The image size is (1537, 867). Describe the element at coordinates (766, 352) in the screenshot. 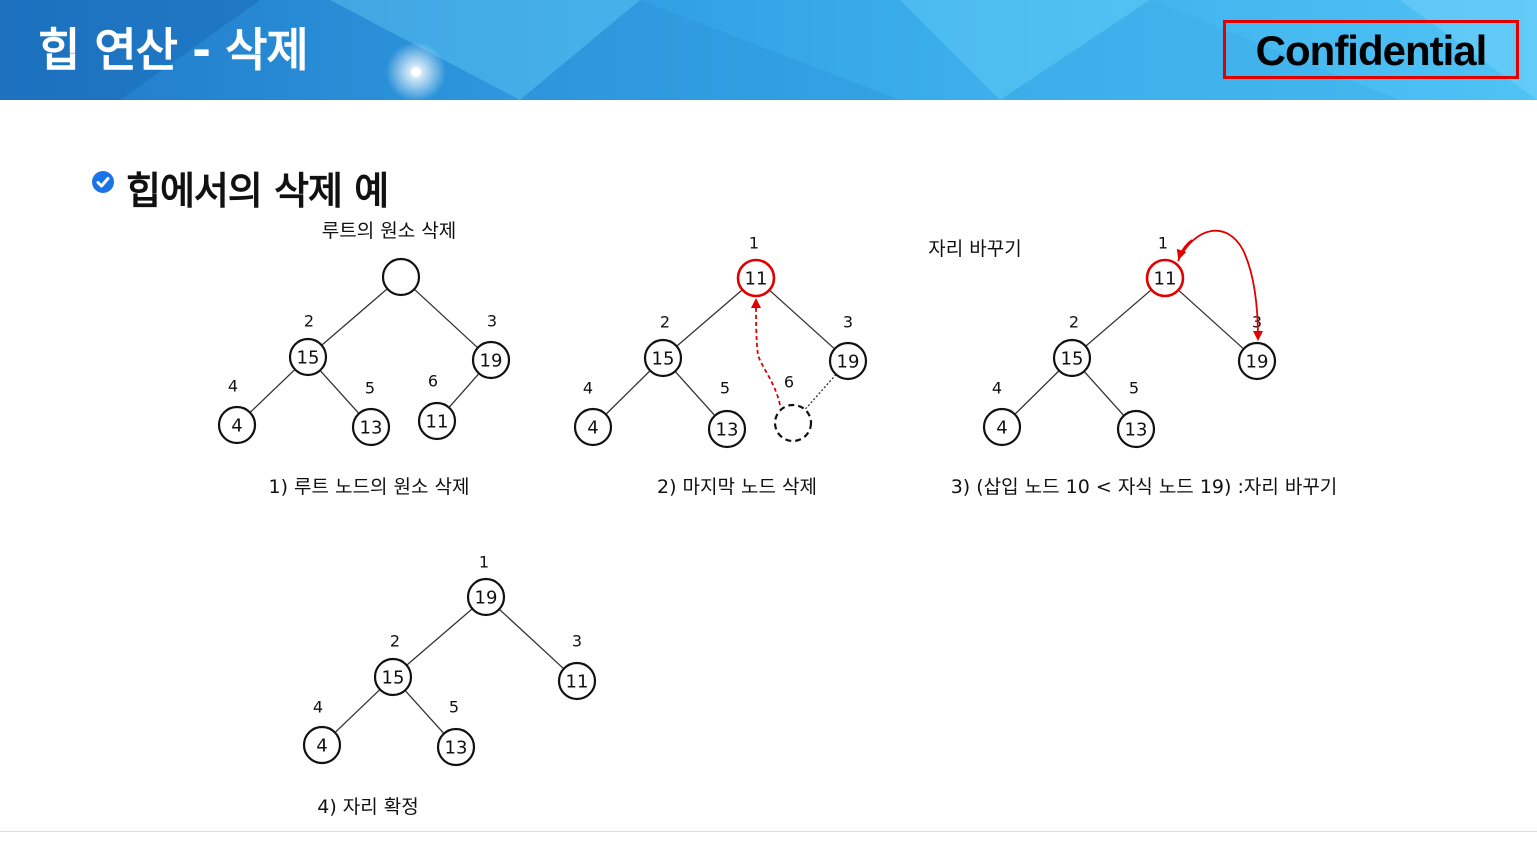

I see `move-arrow` at that location.